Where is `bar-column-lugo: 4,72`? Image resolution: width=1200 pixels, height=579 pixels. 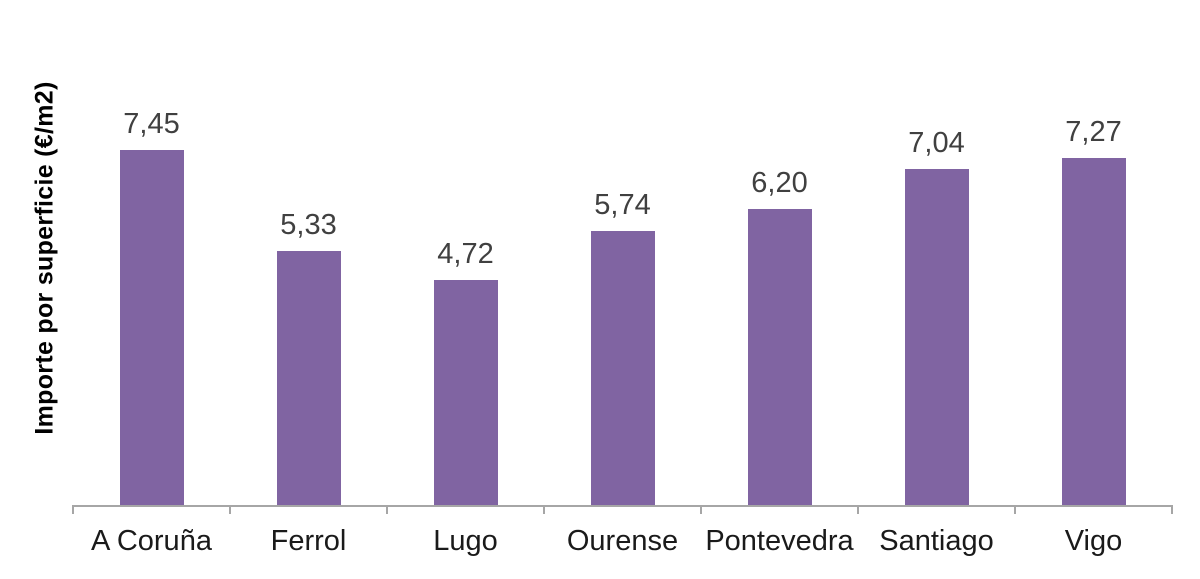
bar-column-lugo: 4,72 is located at coordinates (465, 266).